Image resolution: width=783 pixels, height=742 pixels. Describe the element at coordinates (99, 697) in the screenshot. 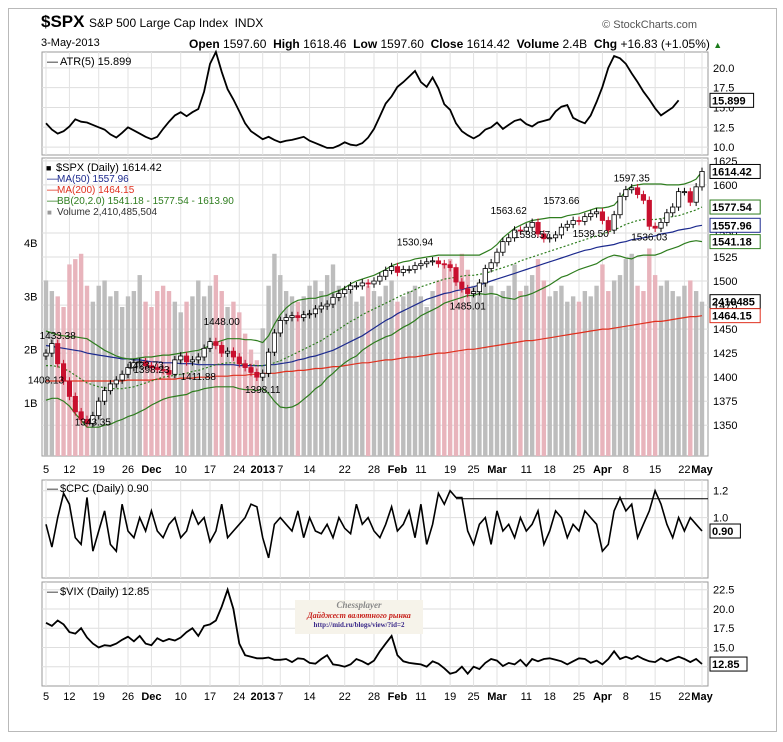

I see `x-tick-label-bottom-2: 19` at that location.